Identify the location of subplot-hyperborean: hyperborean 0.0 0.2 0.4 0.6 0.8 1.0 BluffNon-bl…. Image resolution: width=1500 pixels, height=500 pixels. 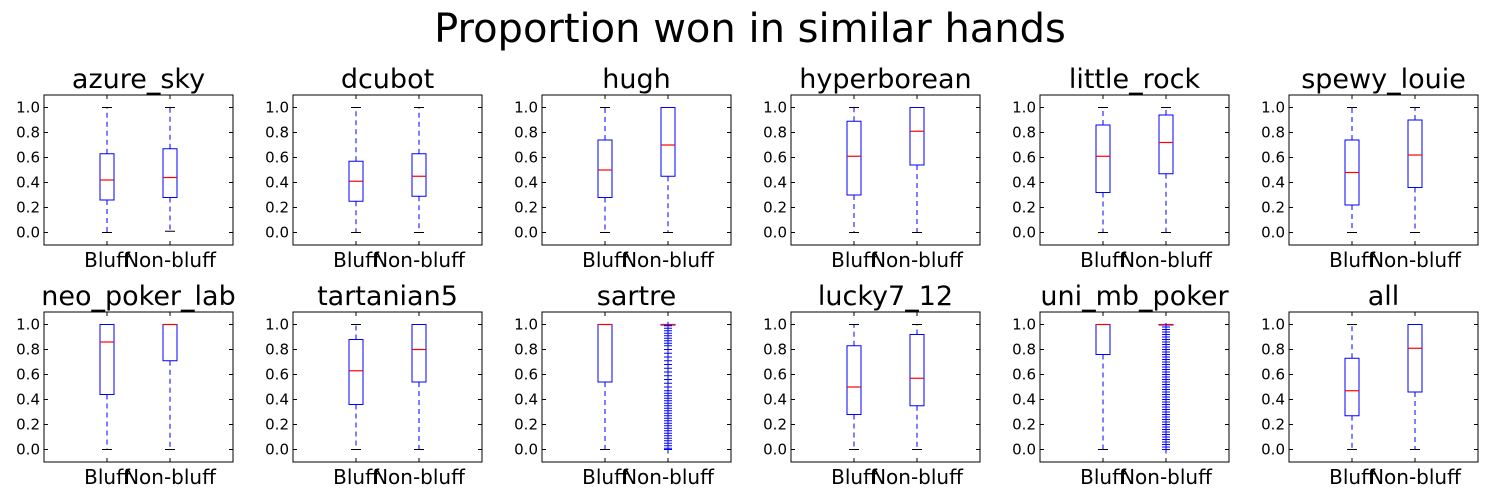
(872, 168).